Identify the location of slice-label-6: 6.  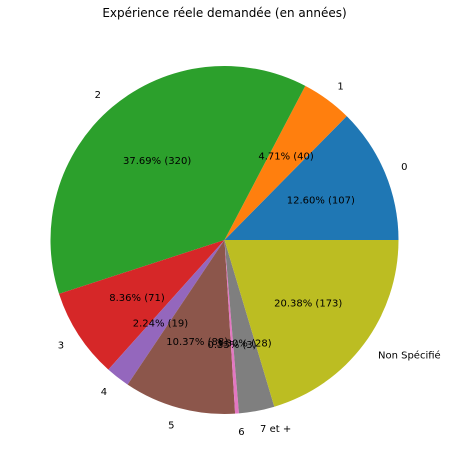
(241, 432).